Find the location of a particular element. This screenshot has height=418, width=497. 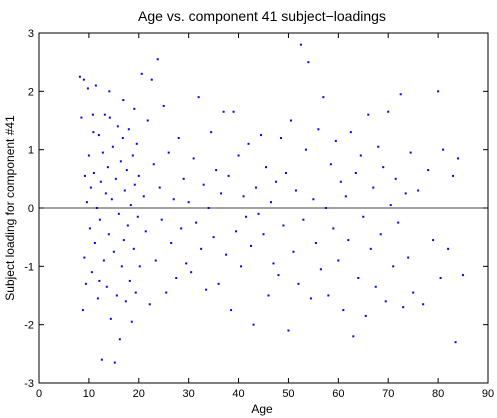

y-tick-label: -2 is located at coordinates (29, 326).